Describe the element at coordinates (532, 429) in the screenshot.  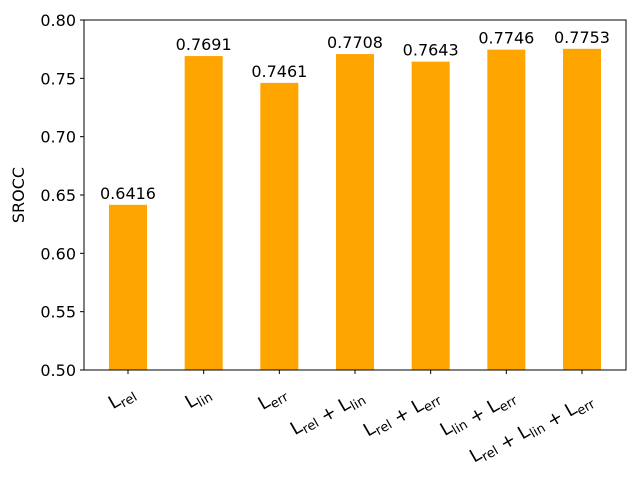
I see `x-tick-label: Lrel + Llin + Lerr` at that location.